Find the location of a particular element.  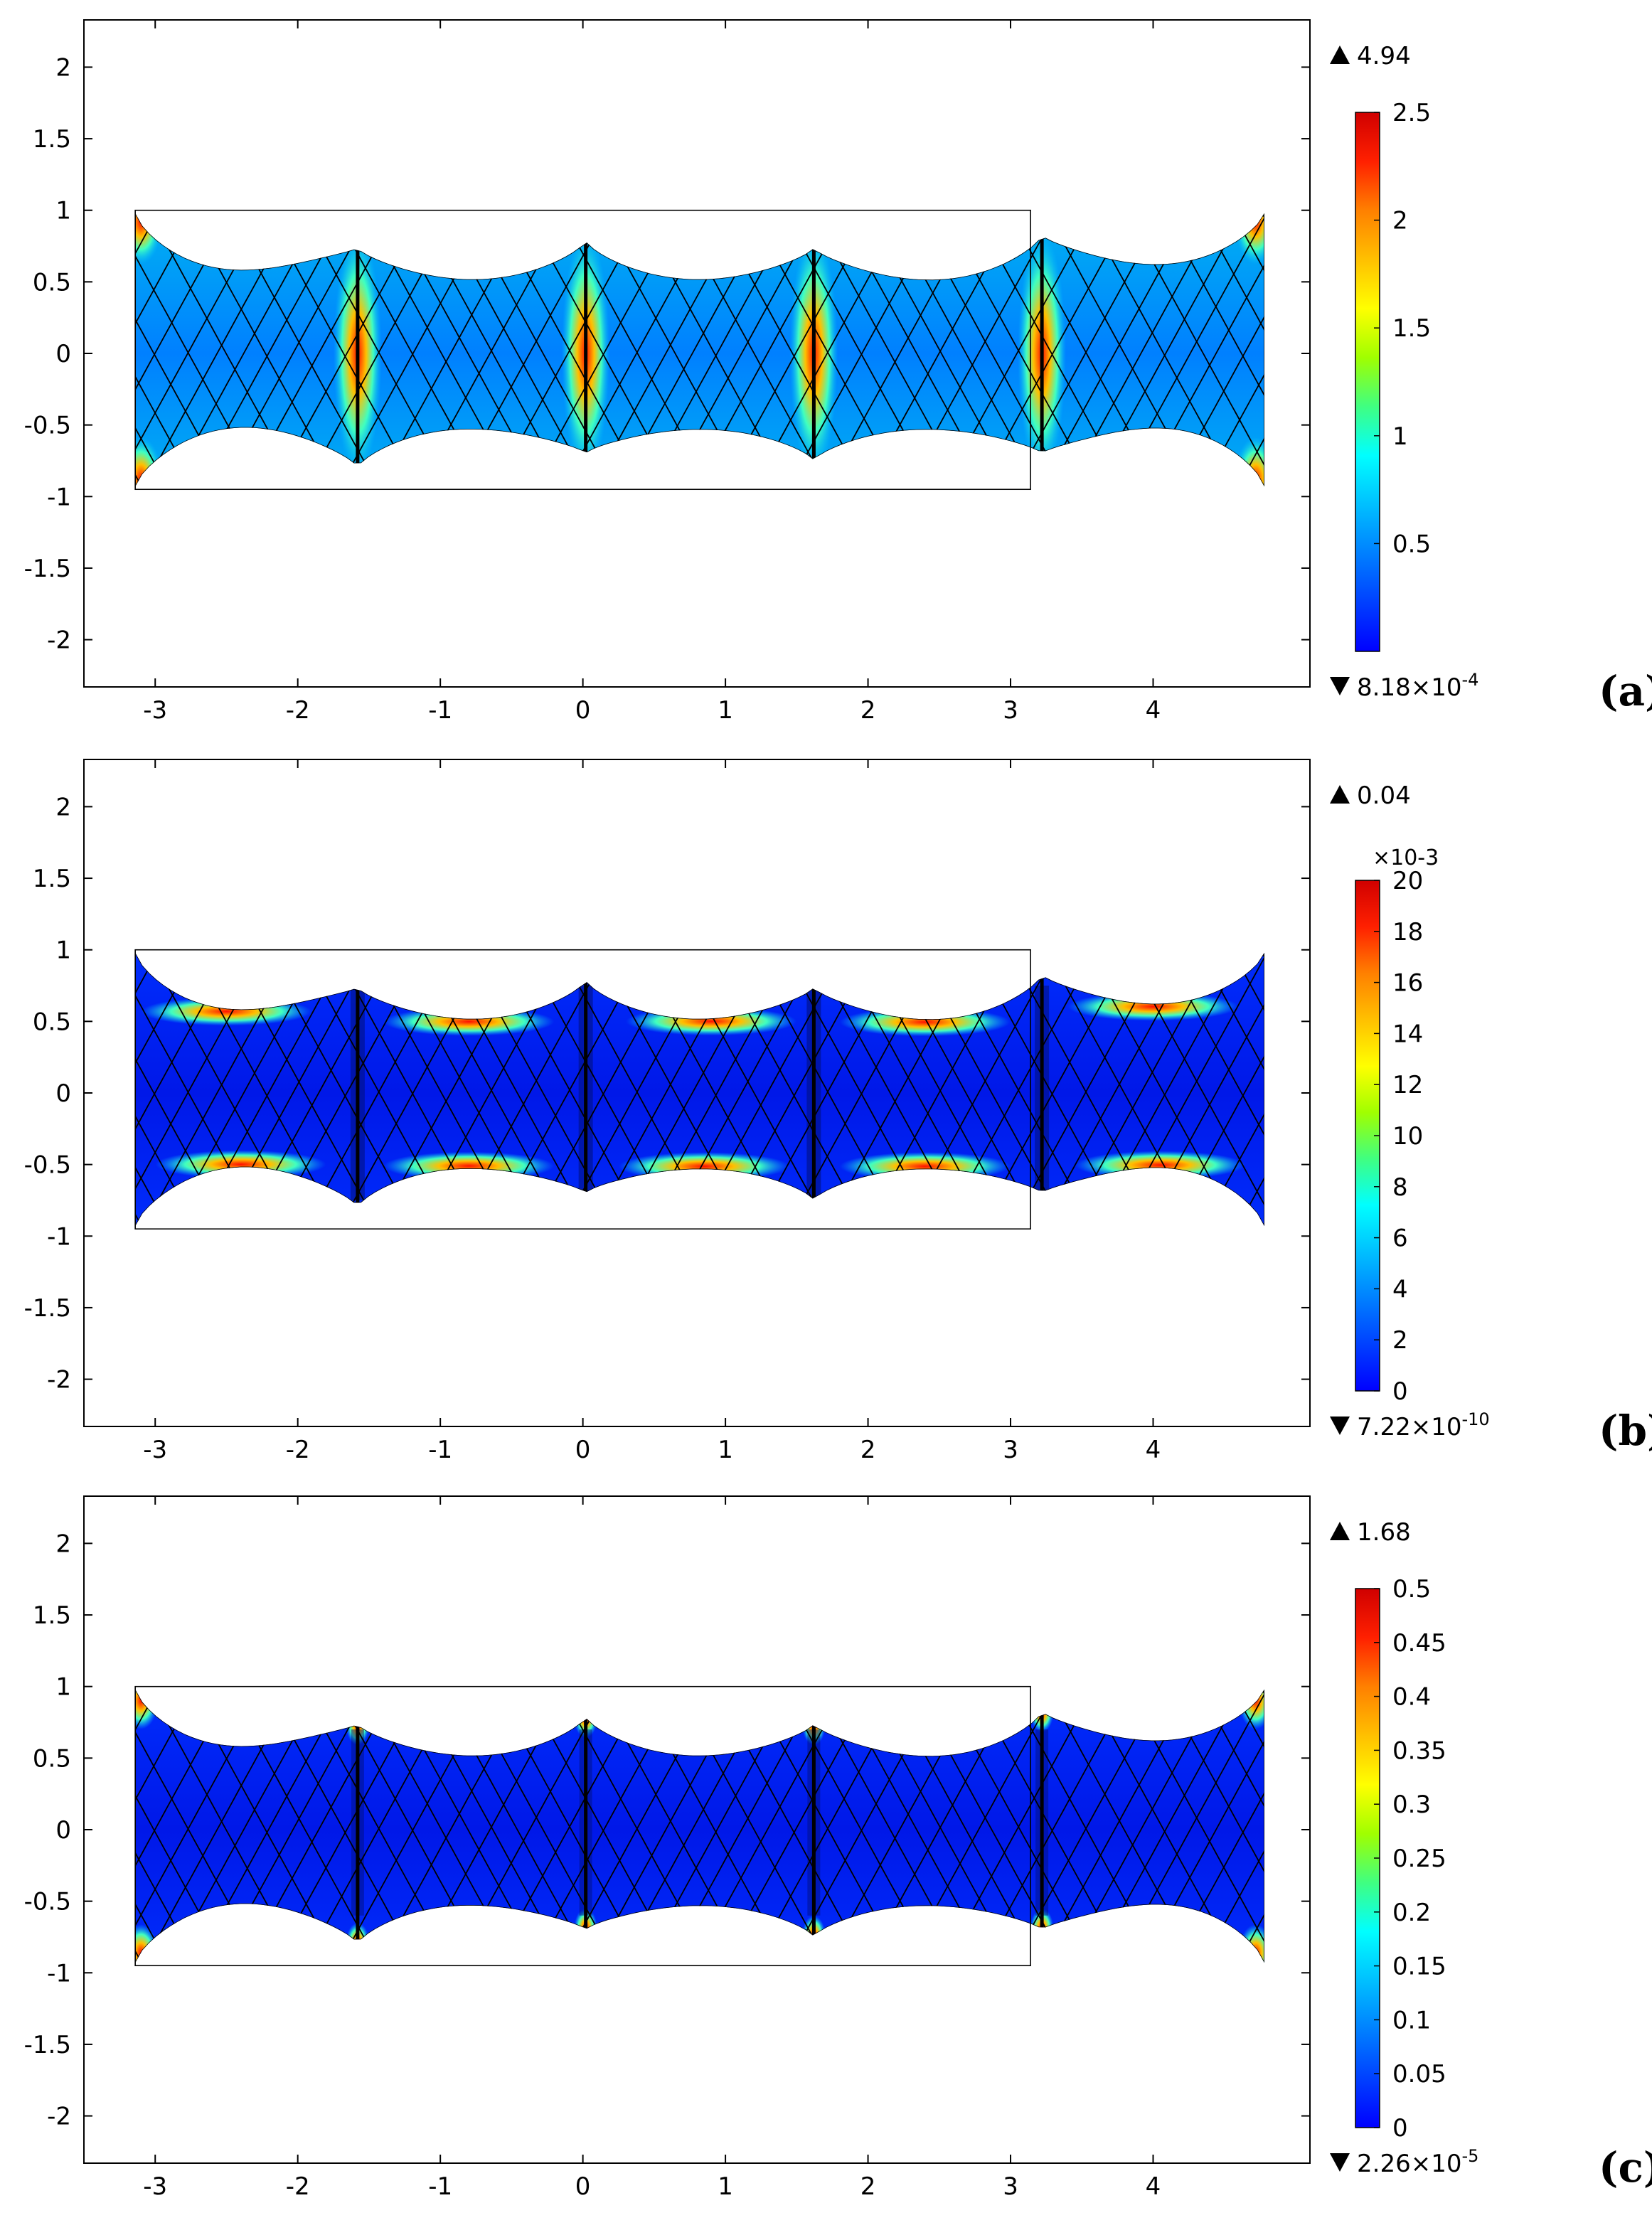

min-value-label: 7.22×10⁻¹⁰ is located at coordinates (1423, 1425).